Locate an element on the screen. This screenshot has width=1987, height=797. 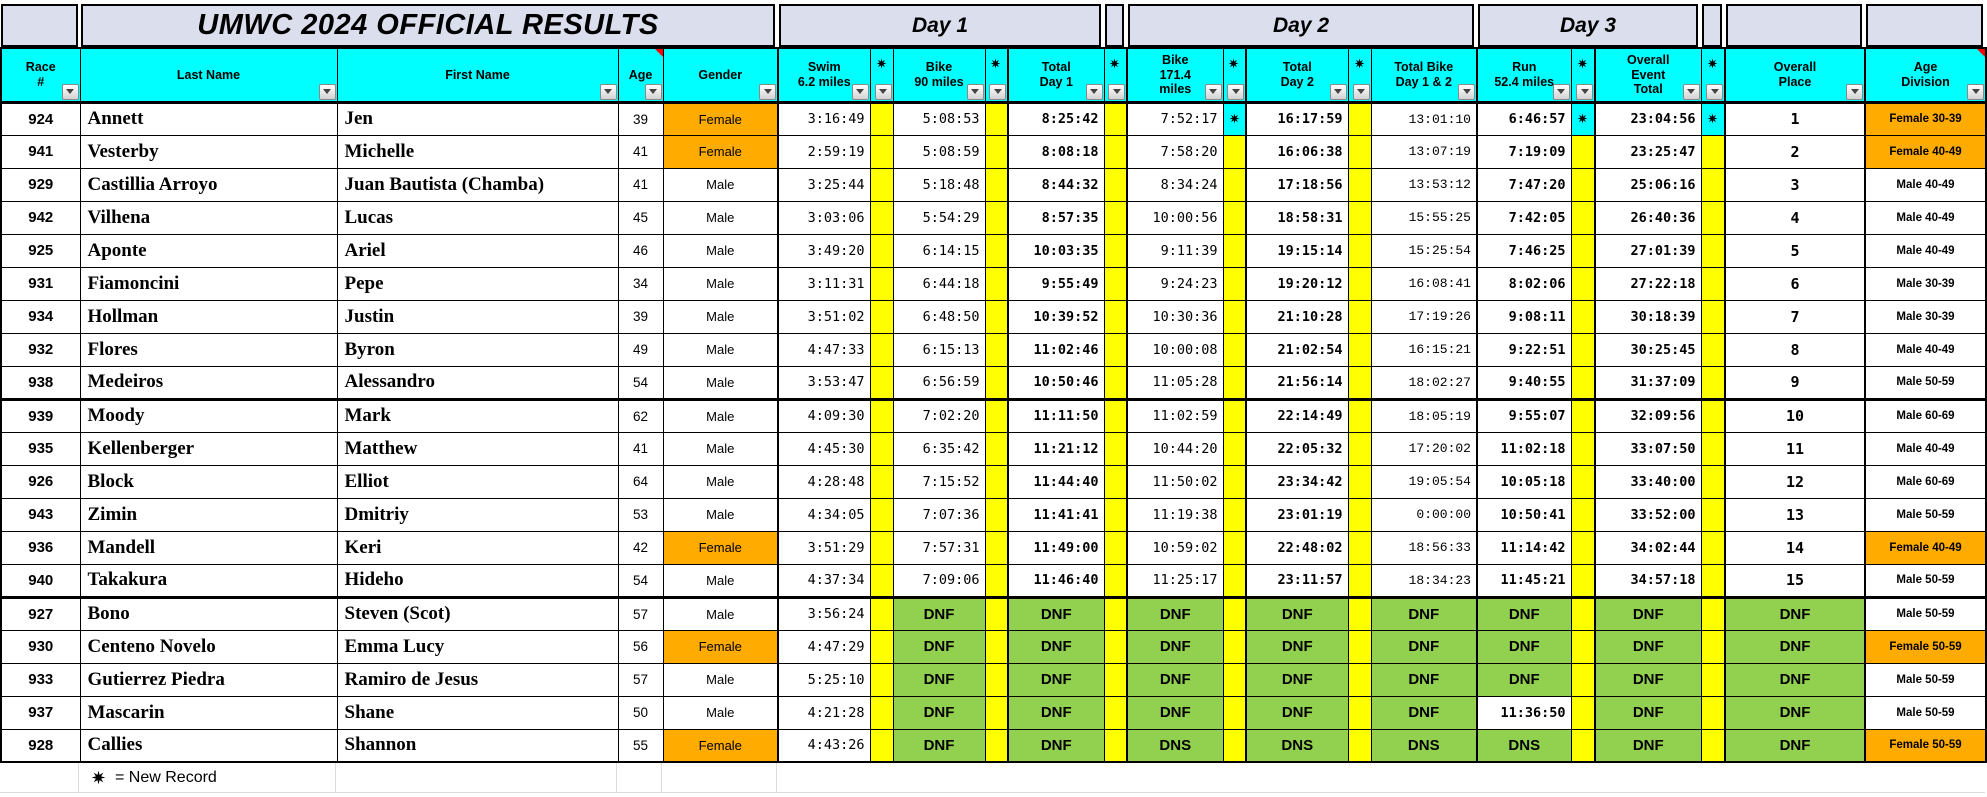
cell-last: Mascarin is located at coordinates (208, 712).